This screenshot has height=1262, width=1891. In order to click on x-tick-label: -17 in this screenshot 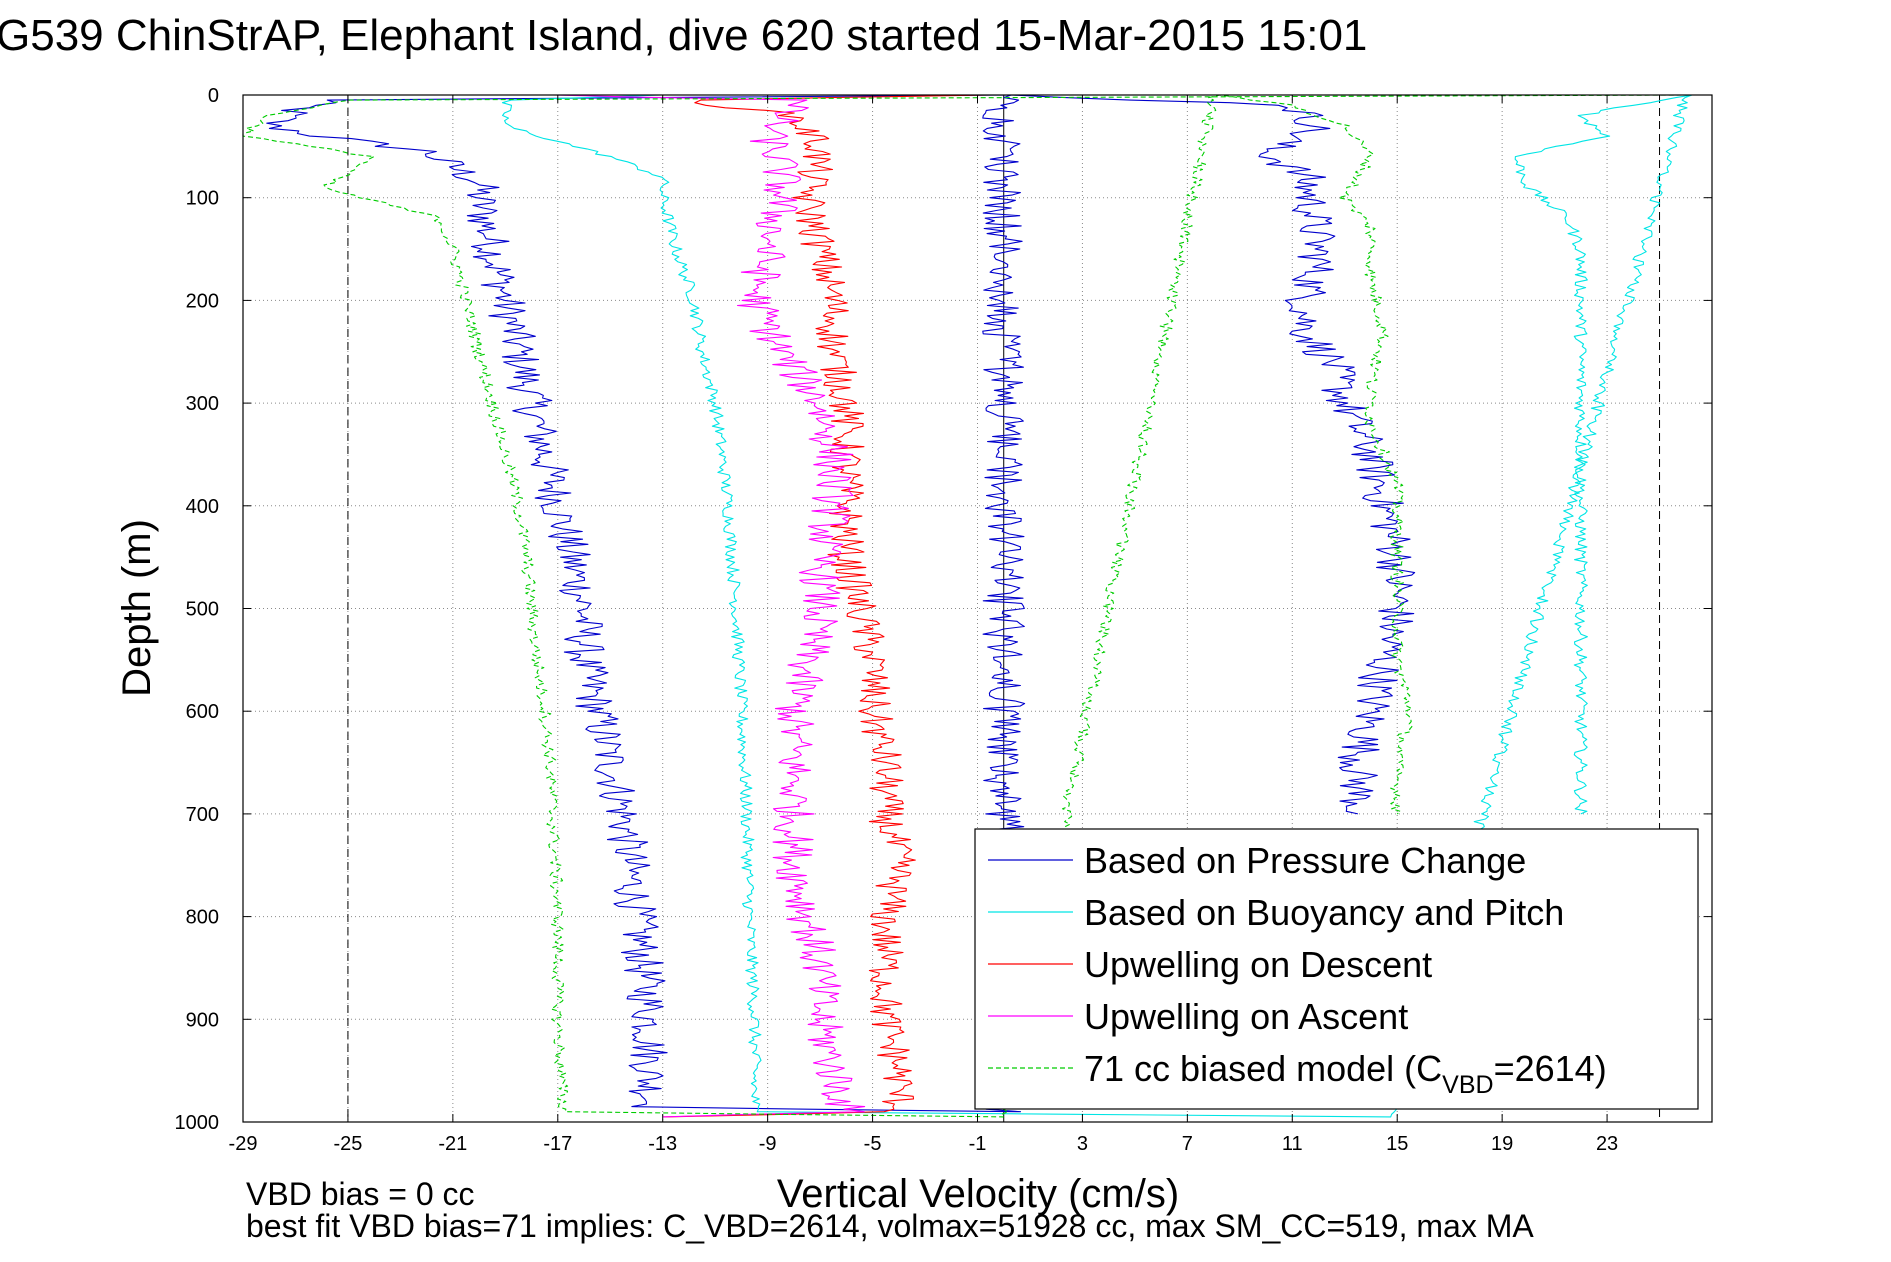, I will do `click(557, 1144)`.